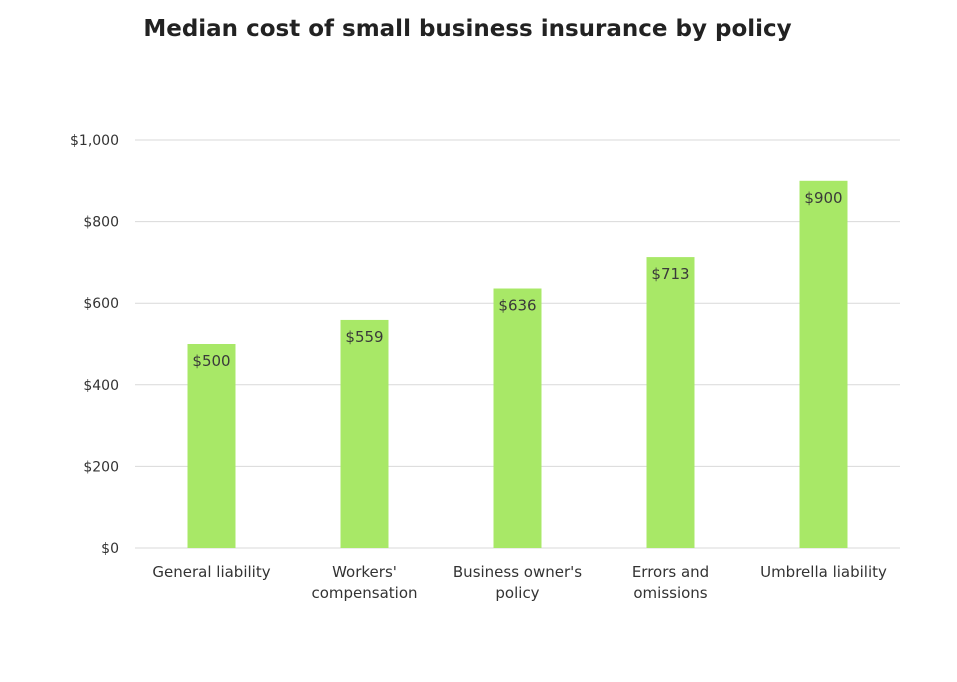  What do you see at coordinates (101, 467) in the screenshot?
I see `y-tick-label: $200` at bounding box center [101, 467].